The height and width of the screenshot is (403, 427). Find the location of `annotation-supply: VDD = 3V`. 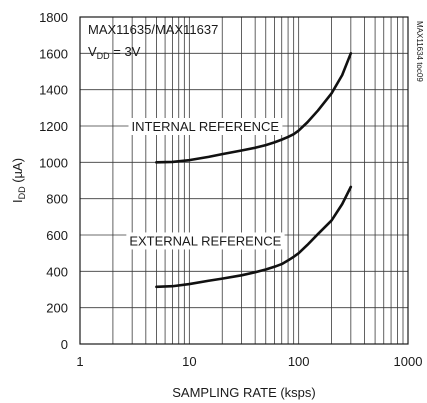

annotation-supply: VDD = 3V is located at coordinates (114, 52).